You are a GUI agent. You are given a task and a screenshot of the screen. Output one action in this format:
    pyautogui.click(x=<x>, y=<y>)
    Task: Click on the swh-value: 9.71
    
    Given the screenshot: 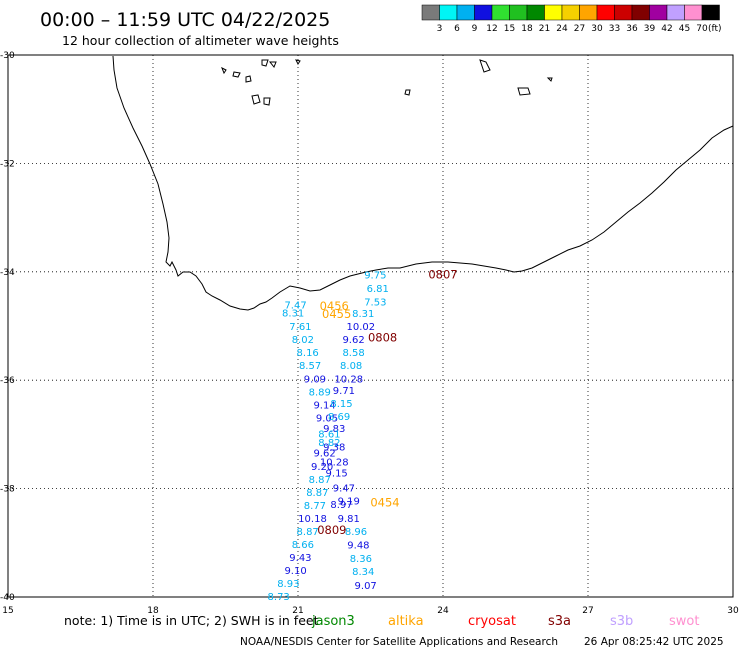 What is the action you would take?
    pyautogui.click(x=344, y=391)
    